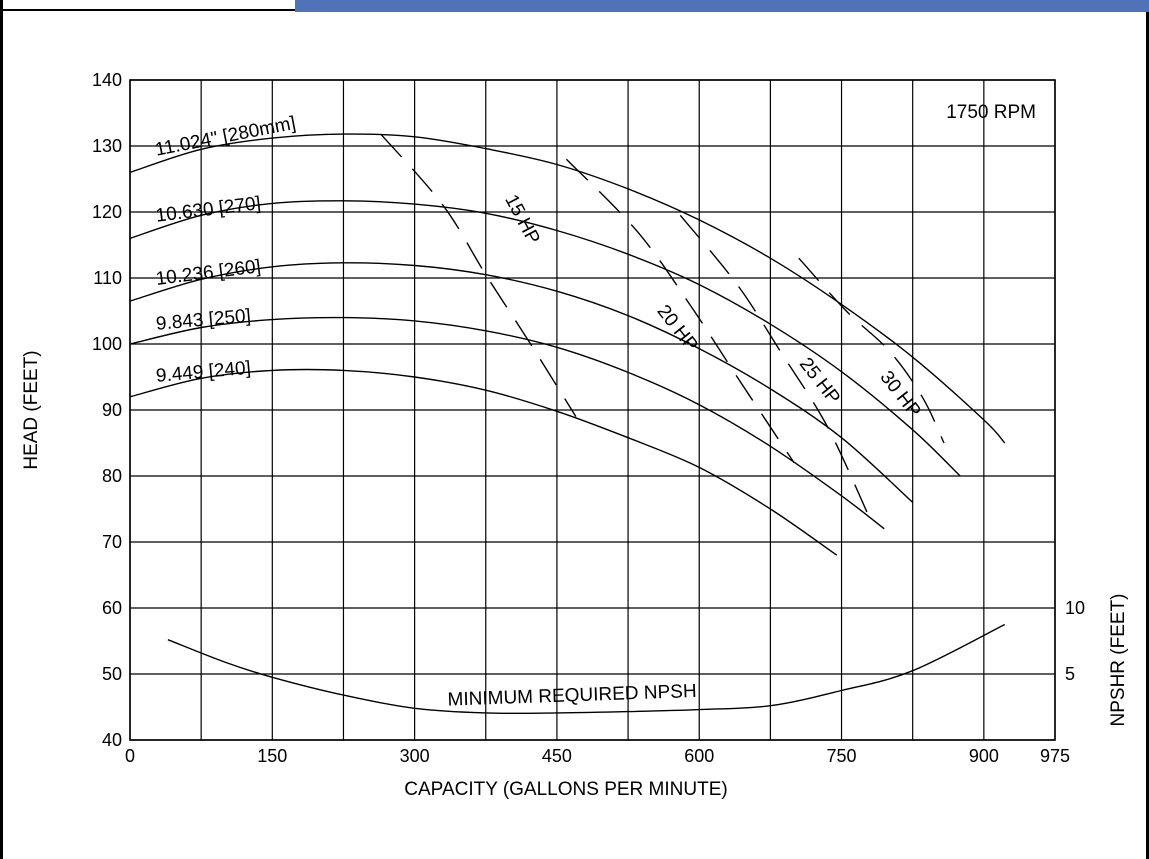  Describe the element at coordinates (483, 462) in the screenshot. I see `impeller-curve` at that location.